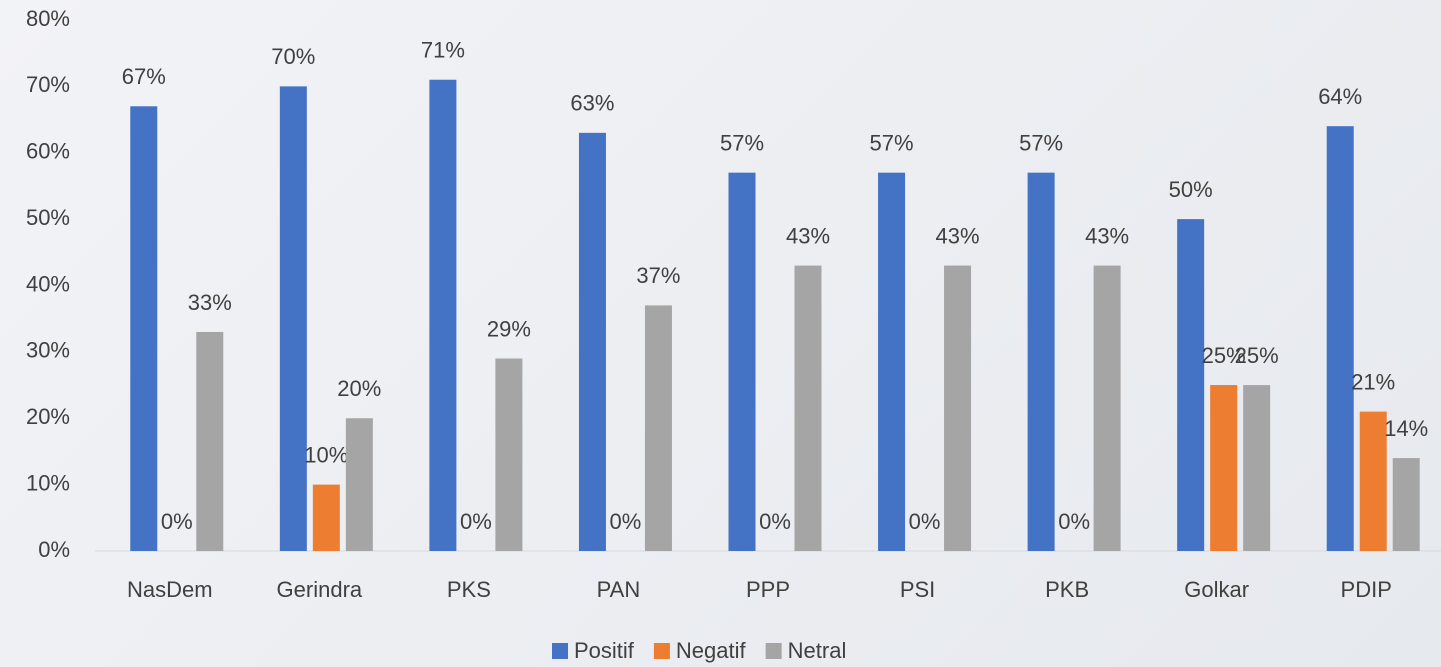 The height and width of the screenshot is (667, 1441). What do you see at coordinates (509, 328) in the screenshot?
I see `data-label: 29%` at bounding box center [509, 328].